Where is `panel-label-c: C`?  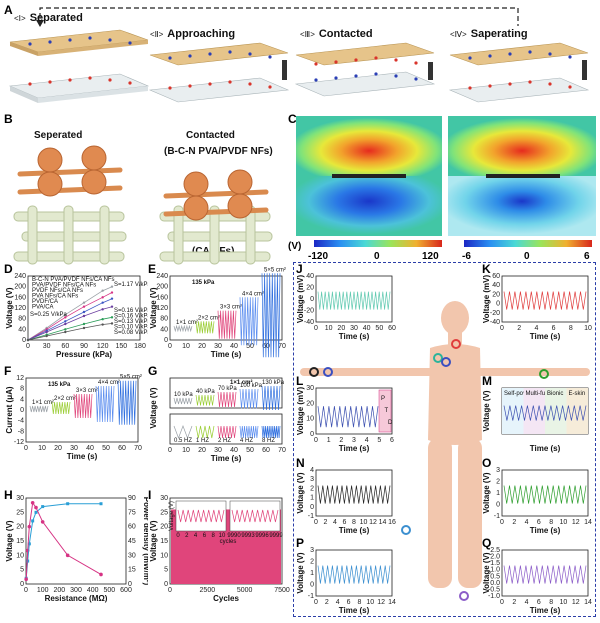 panel-label-c: C is located at coordinates (292, 119).